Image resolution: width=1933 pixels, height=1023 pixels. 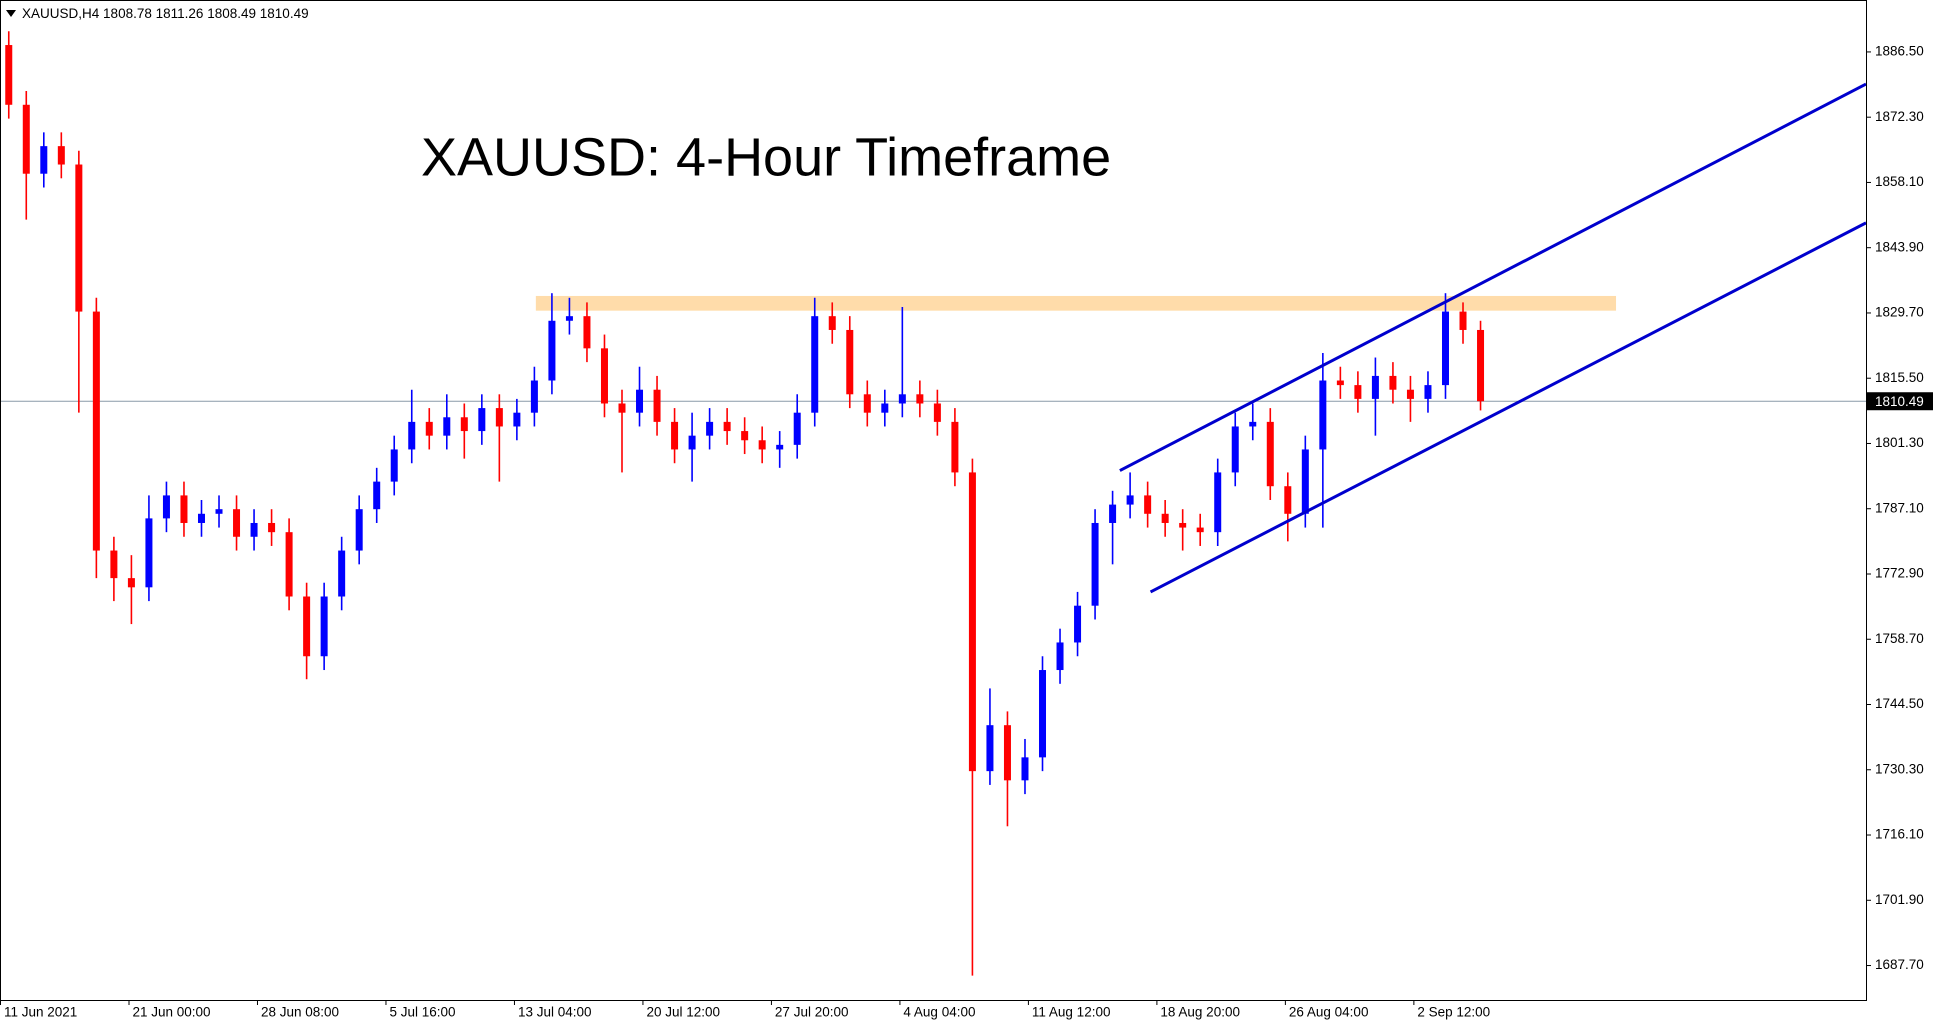 I want to click on ohlc-high: 1811.26, so click(x=180, y=13).